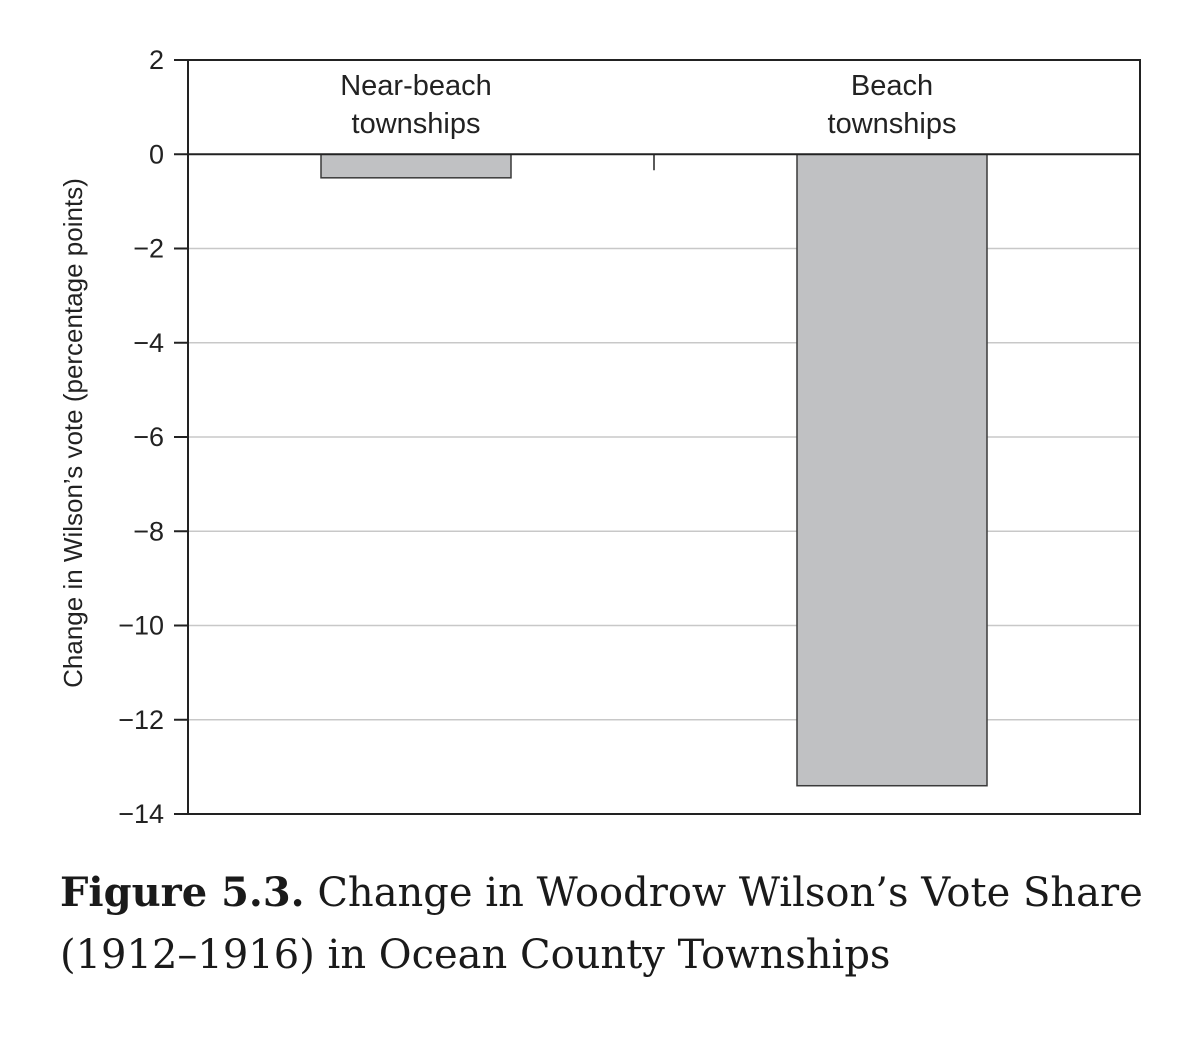 The width and height of the screenshot is (1200, 1054). Describe the element at coordinates (141, 814) in the screenshot. I see `y-tick-label: −14` at that location.